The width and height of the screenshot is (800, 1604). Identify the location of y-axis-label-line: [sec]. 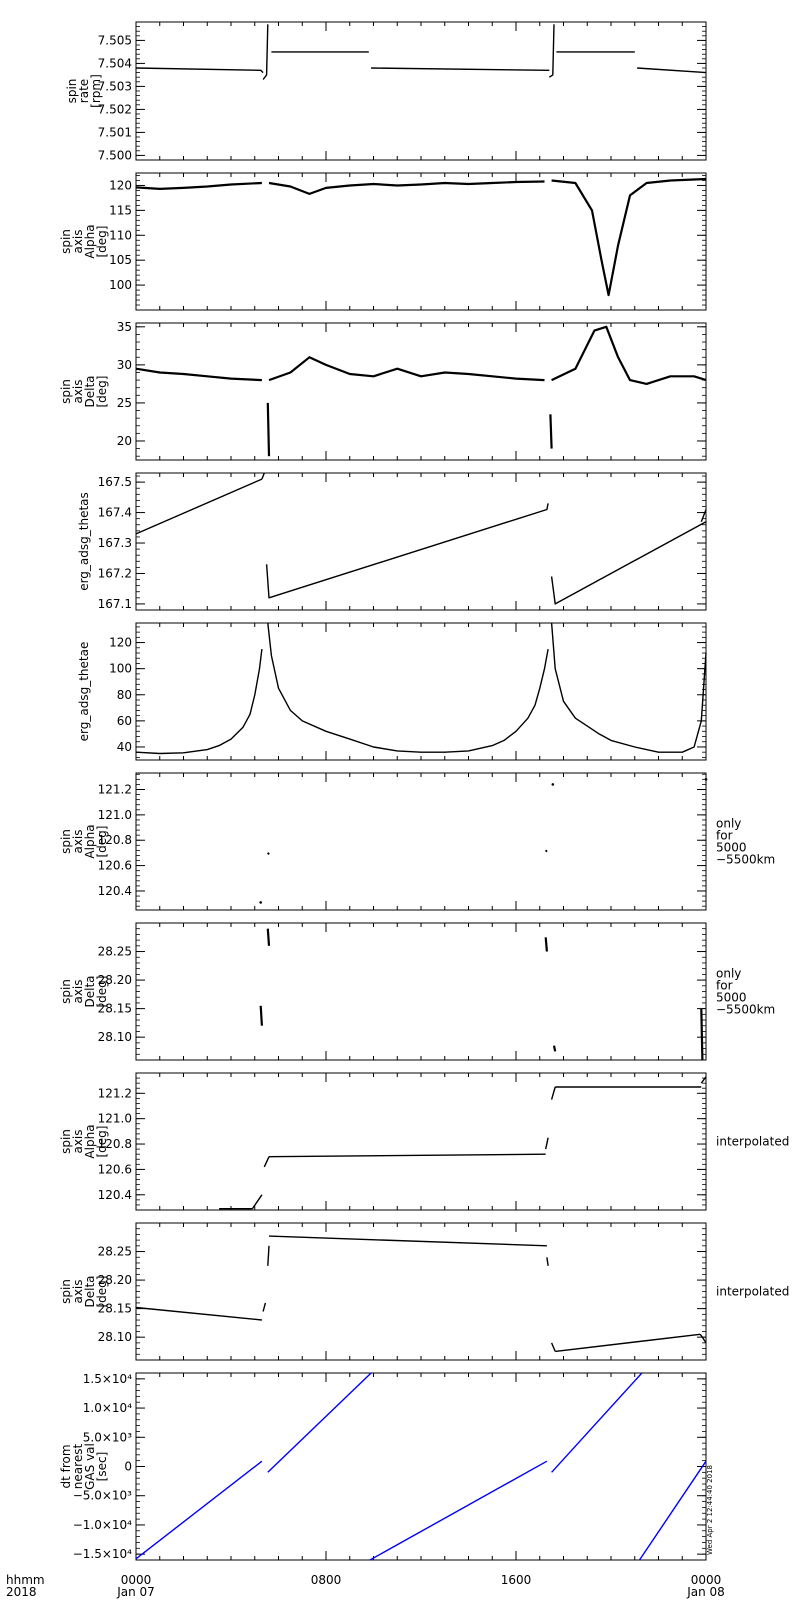
(102, 1467).